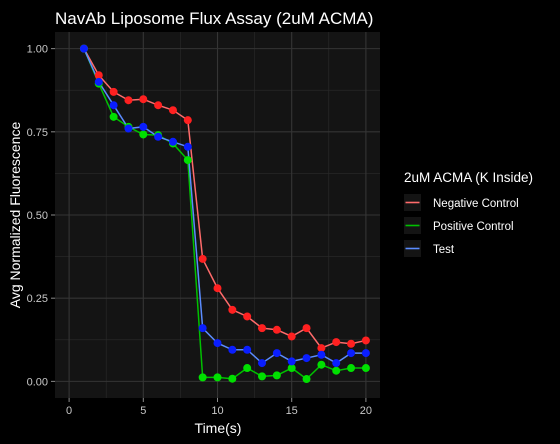  What do you see at coordinates (37, 133) in the screenshot?
I see `y-tick-label: 0.75` at bounding box center [37, 133].